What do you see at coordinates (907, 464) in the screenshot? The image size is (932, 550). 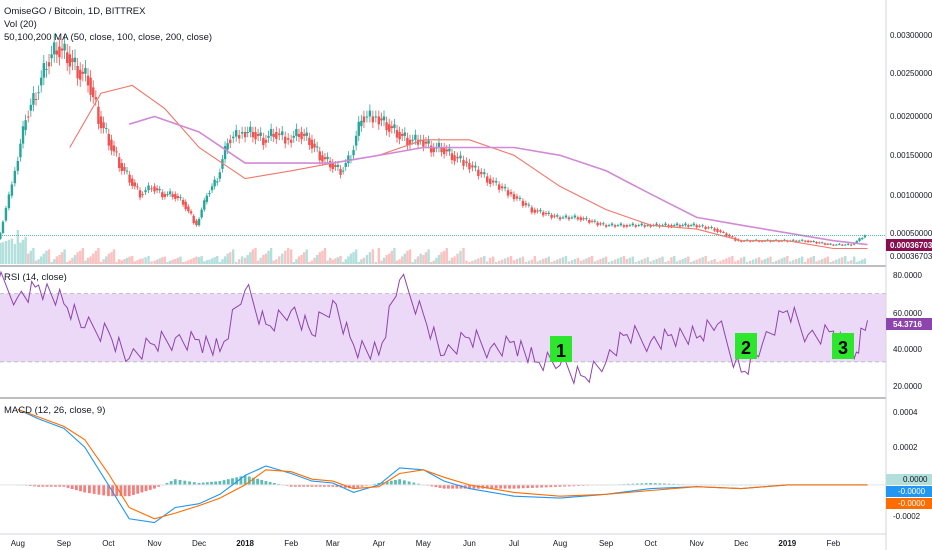 I see `macd-axis: 0.0004 0.0002 -0.0002` at bounding box center [907, 464].